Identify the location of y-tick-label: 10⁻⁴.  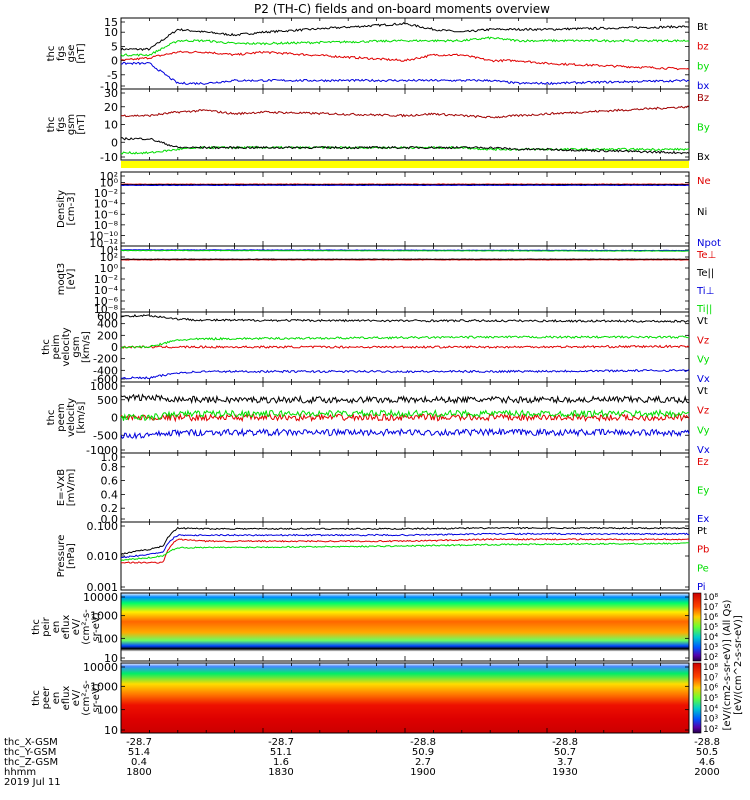
(106, 290).